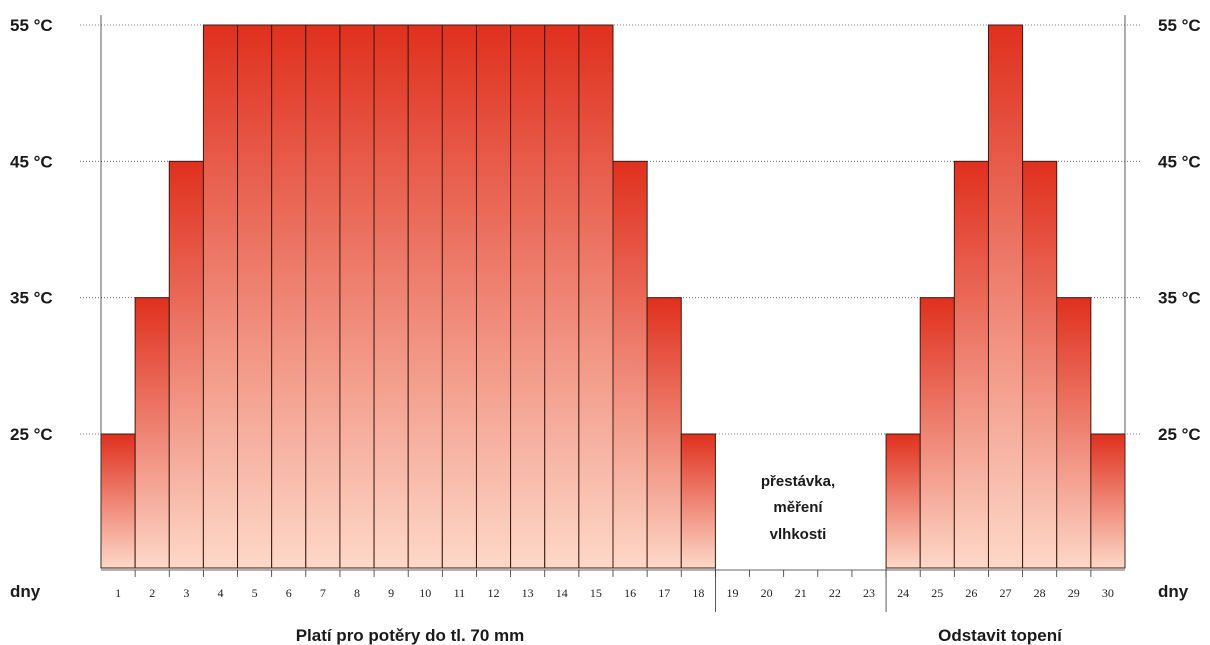 The height and width of the screenshot is (645, 1210). I want to click on footer-left-caption: Platí pro potěry do tl. 70 mm, so click(410, 635).